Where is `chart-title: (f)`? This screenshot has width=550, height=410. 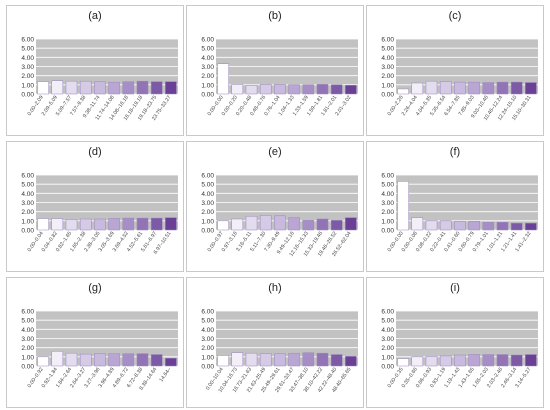 chart-title: (f) is located at coordinates (455, 152).